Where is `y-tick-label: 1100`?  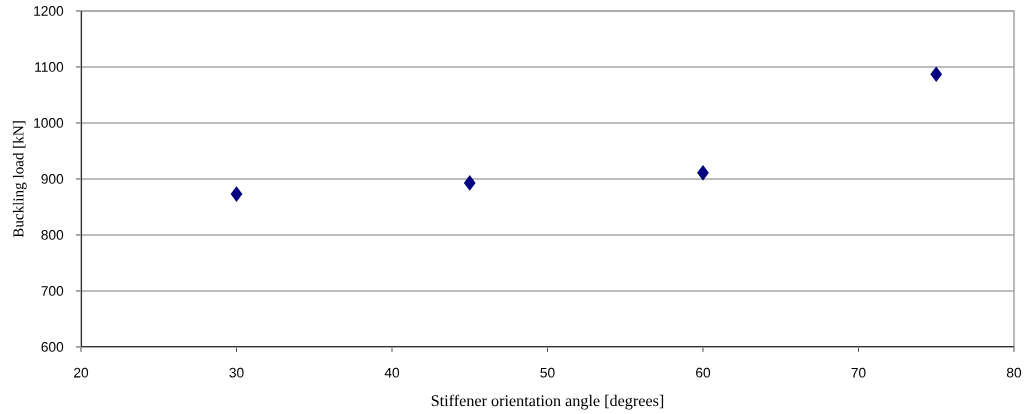
y-tick-label: 1100 is located at coordinates (49, 67).